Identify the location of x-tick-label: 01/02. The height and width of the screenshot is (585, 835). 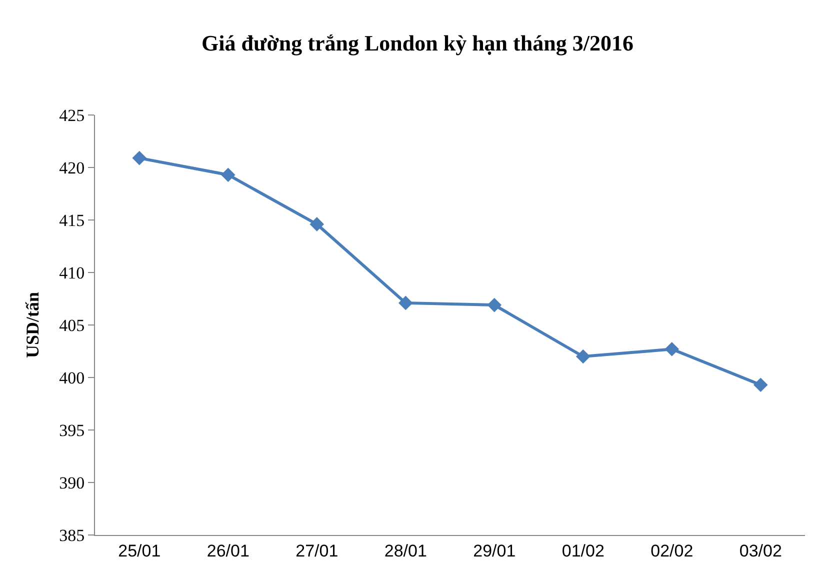
(583, 550).